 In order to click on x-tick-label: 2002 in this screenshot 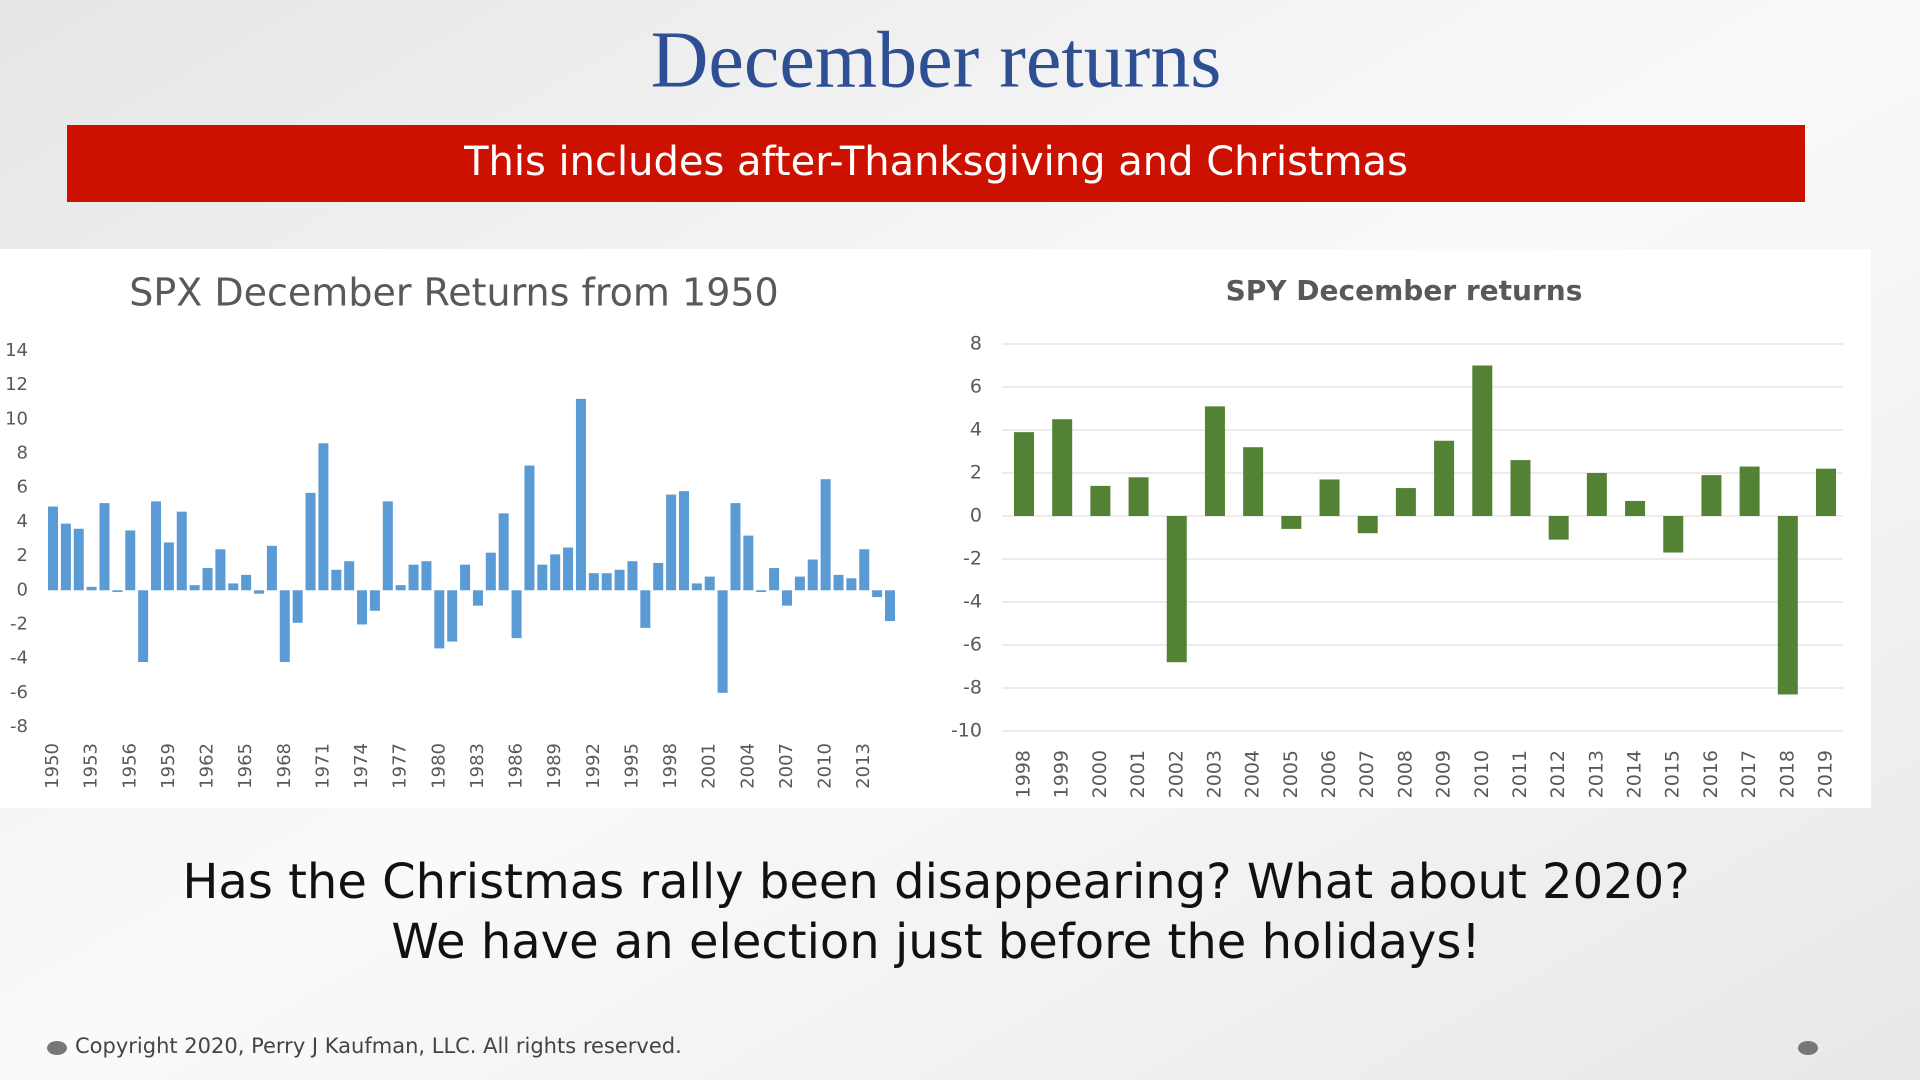, I will do `click(1176, 774)`.